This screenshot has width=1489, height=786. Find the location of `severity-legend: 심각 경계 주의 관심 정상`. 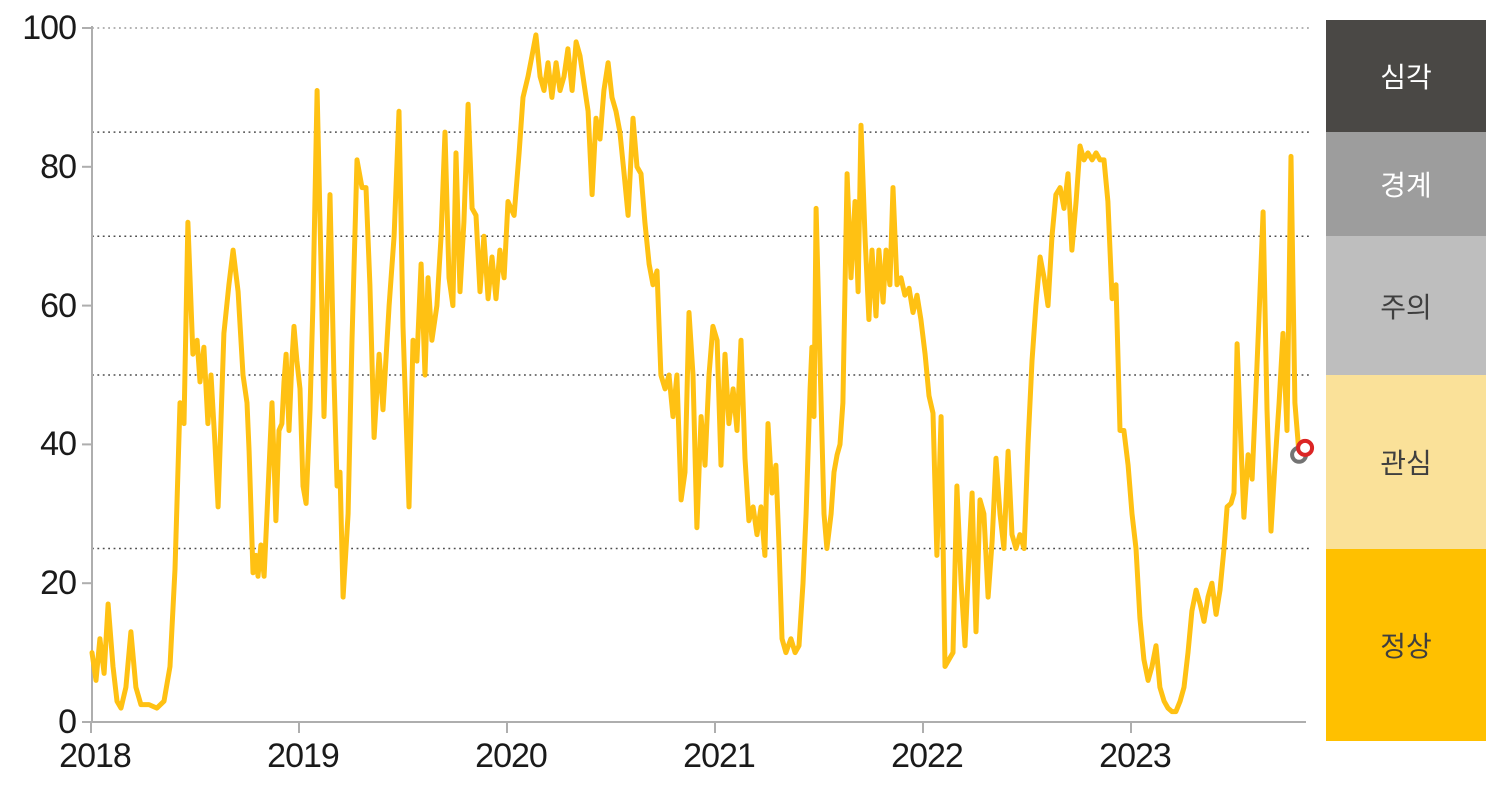

severity-legend: 심각 경계 주의 관심 정상 is located at coordinates (1406, 393).